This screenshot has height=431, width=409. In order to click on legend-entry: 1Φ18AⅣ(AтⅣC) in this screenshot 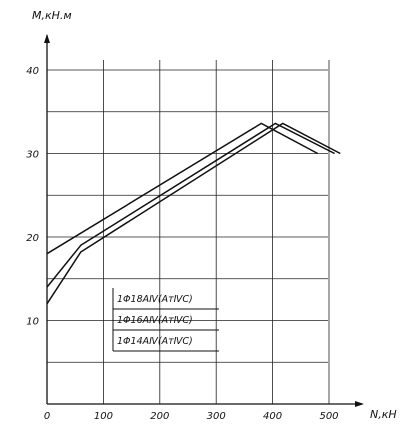, I will do `click(155, 299)`.